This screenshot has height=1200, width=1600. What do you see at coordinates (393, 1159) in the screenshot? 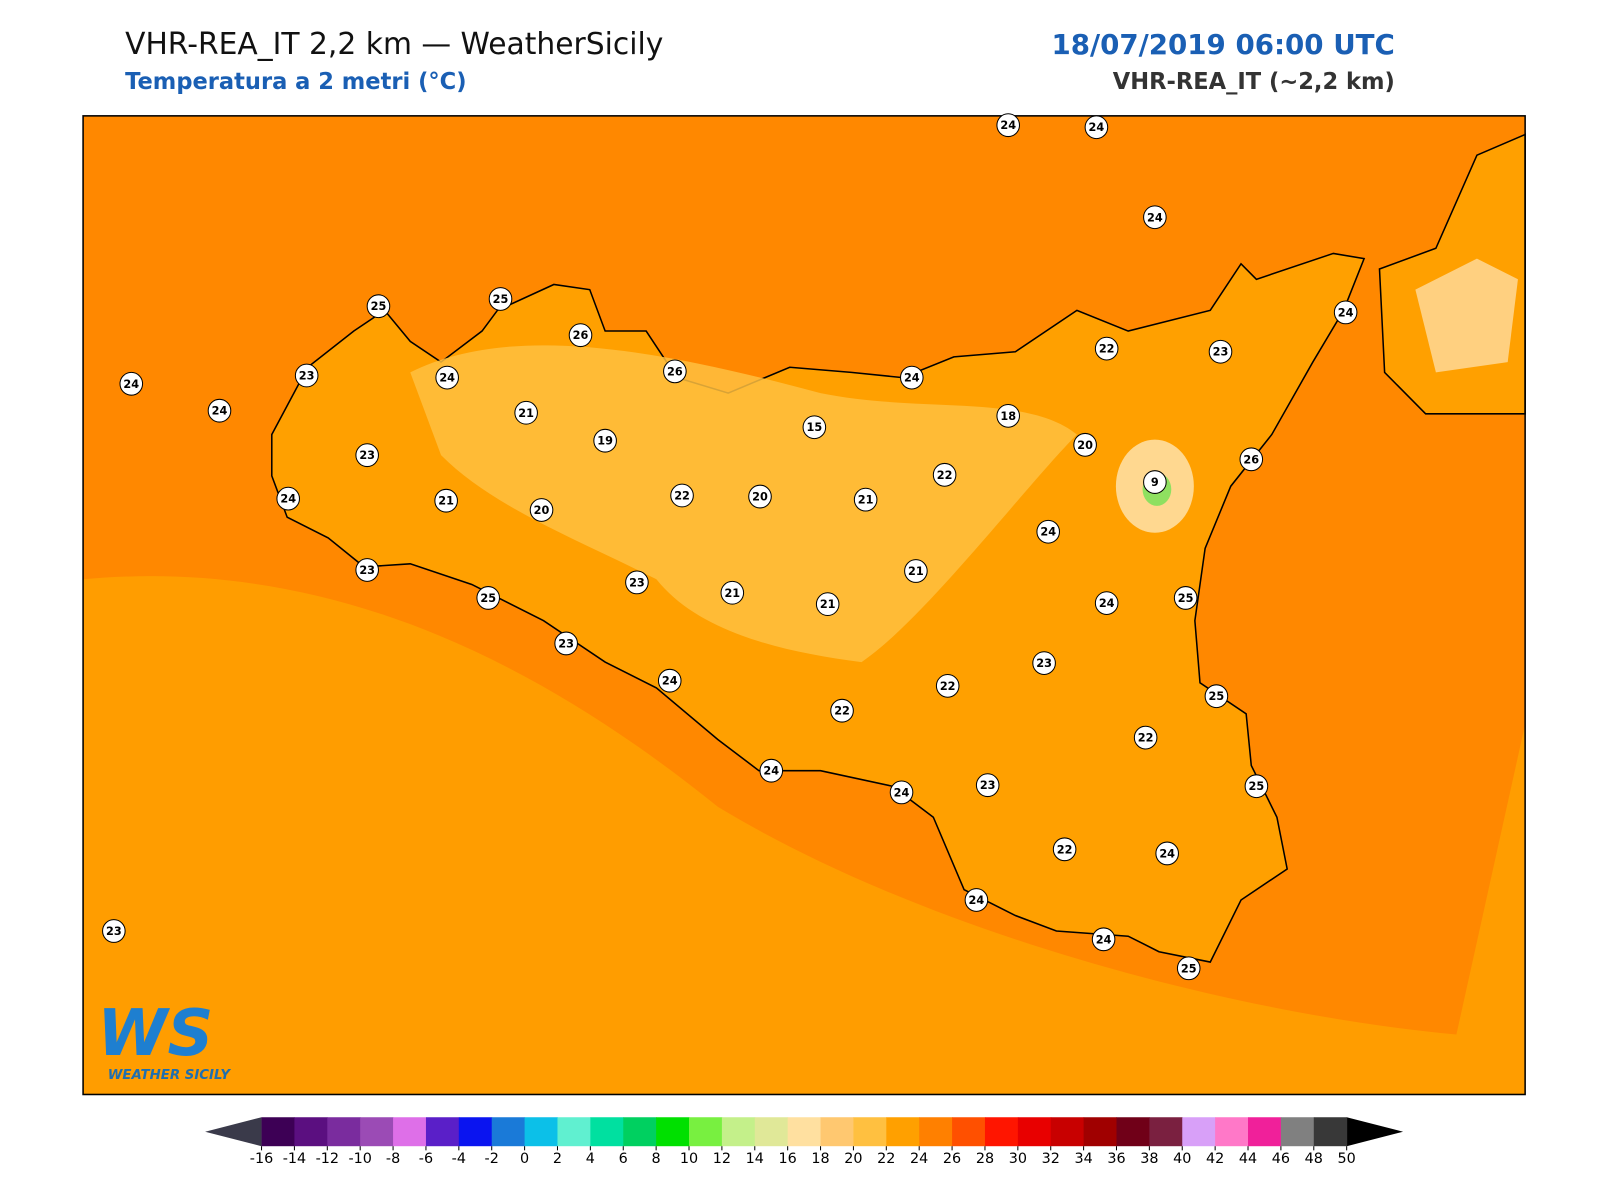
I see `colorbar-tick-label: -8` at bounding box center [393, 1159].